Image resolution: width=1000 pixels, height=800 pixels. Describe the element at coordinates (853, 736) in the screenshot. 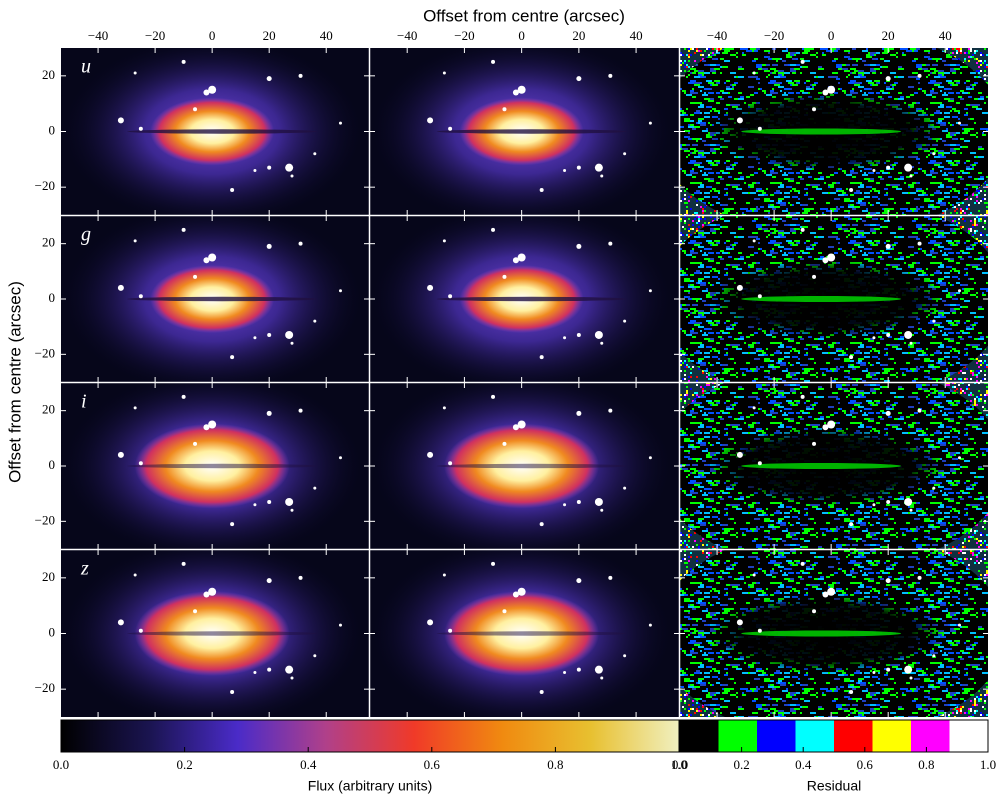

I see `colorbar-segment` at that location.